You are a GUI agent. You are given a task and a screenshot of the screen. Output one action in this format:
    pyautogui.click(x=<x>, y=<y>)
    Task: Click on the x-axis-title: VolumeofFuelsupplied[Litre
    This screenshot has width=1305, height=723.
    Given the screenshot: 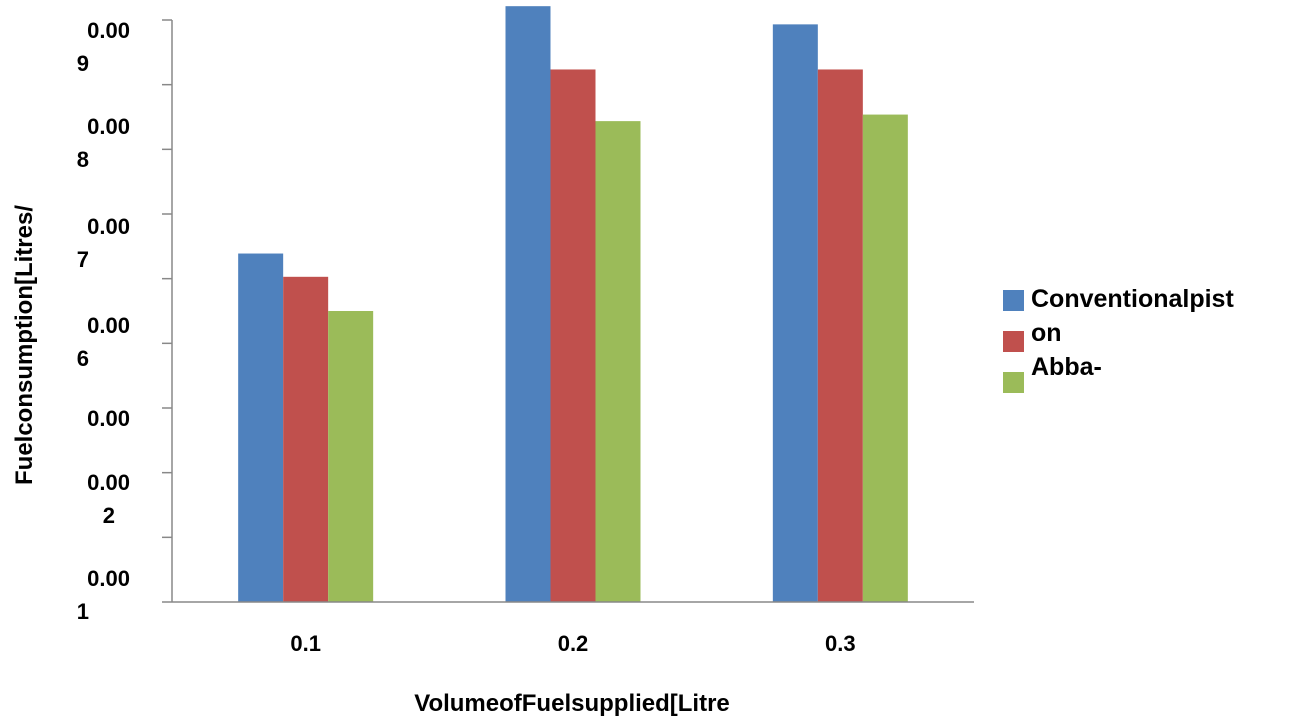 What is the action you would take?
    pyautogui.click(x=572, y=703)
    